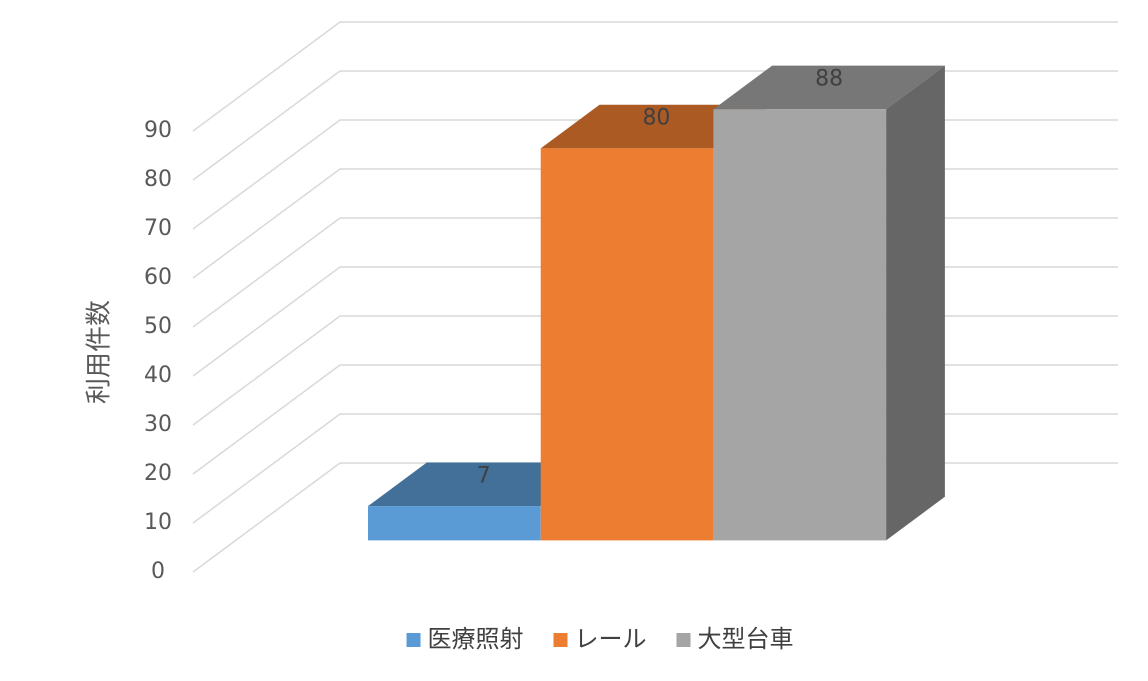 This screenshot has height=681, width=1148. I want to click on y-tick-label: 20, so click(158, 473).